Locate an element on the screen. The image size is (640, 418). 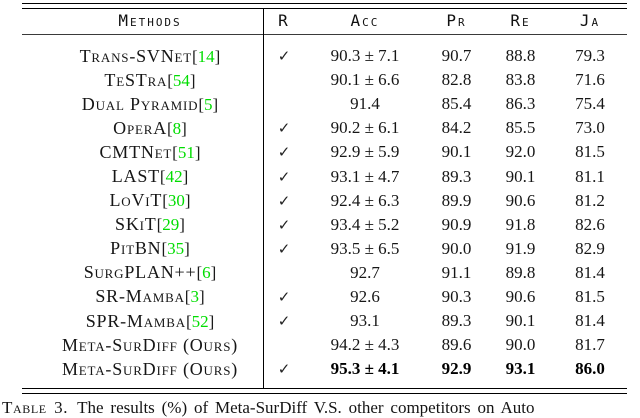
citation: [5] is located at coordinates (208, 104).